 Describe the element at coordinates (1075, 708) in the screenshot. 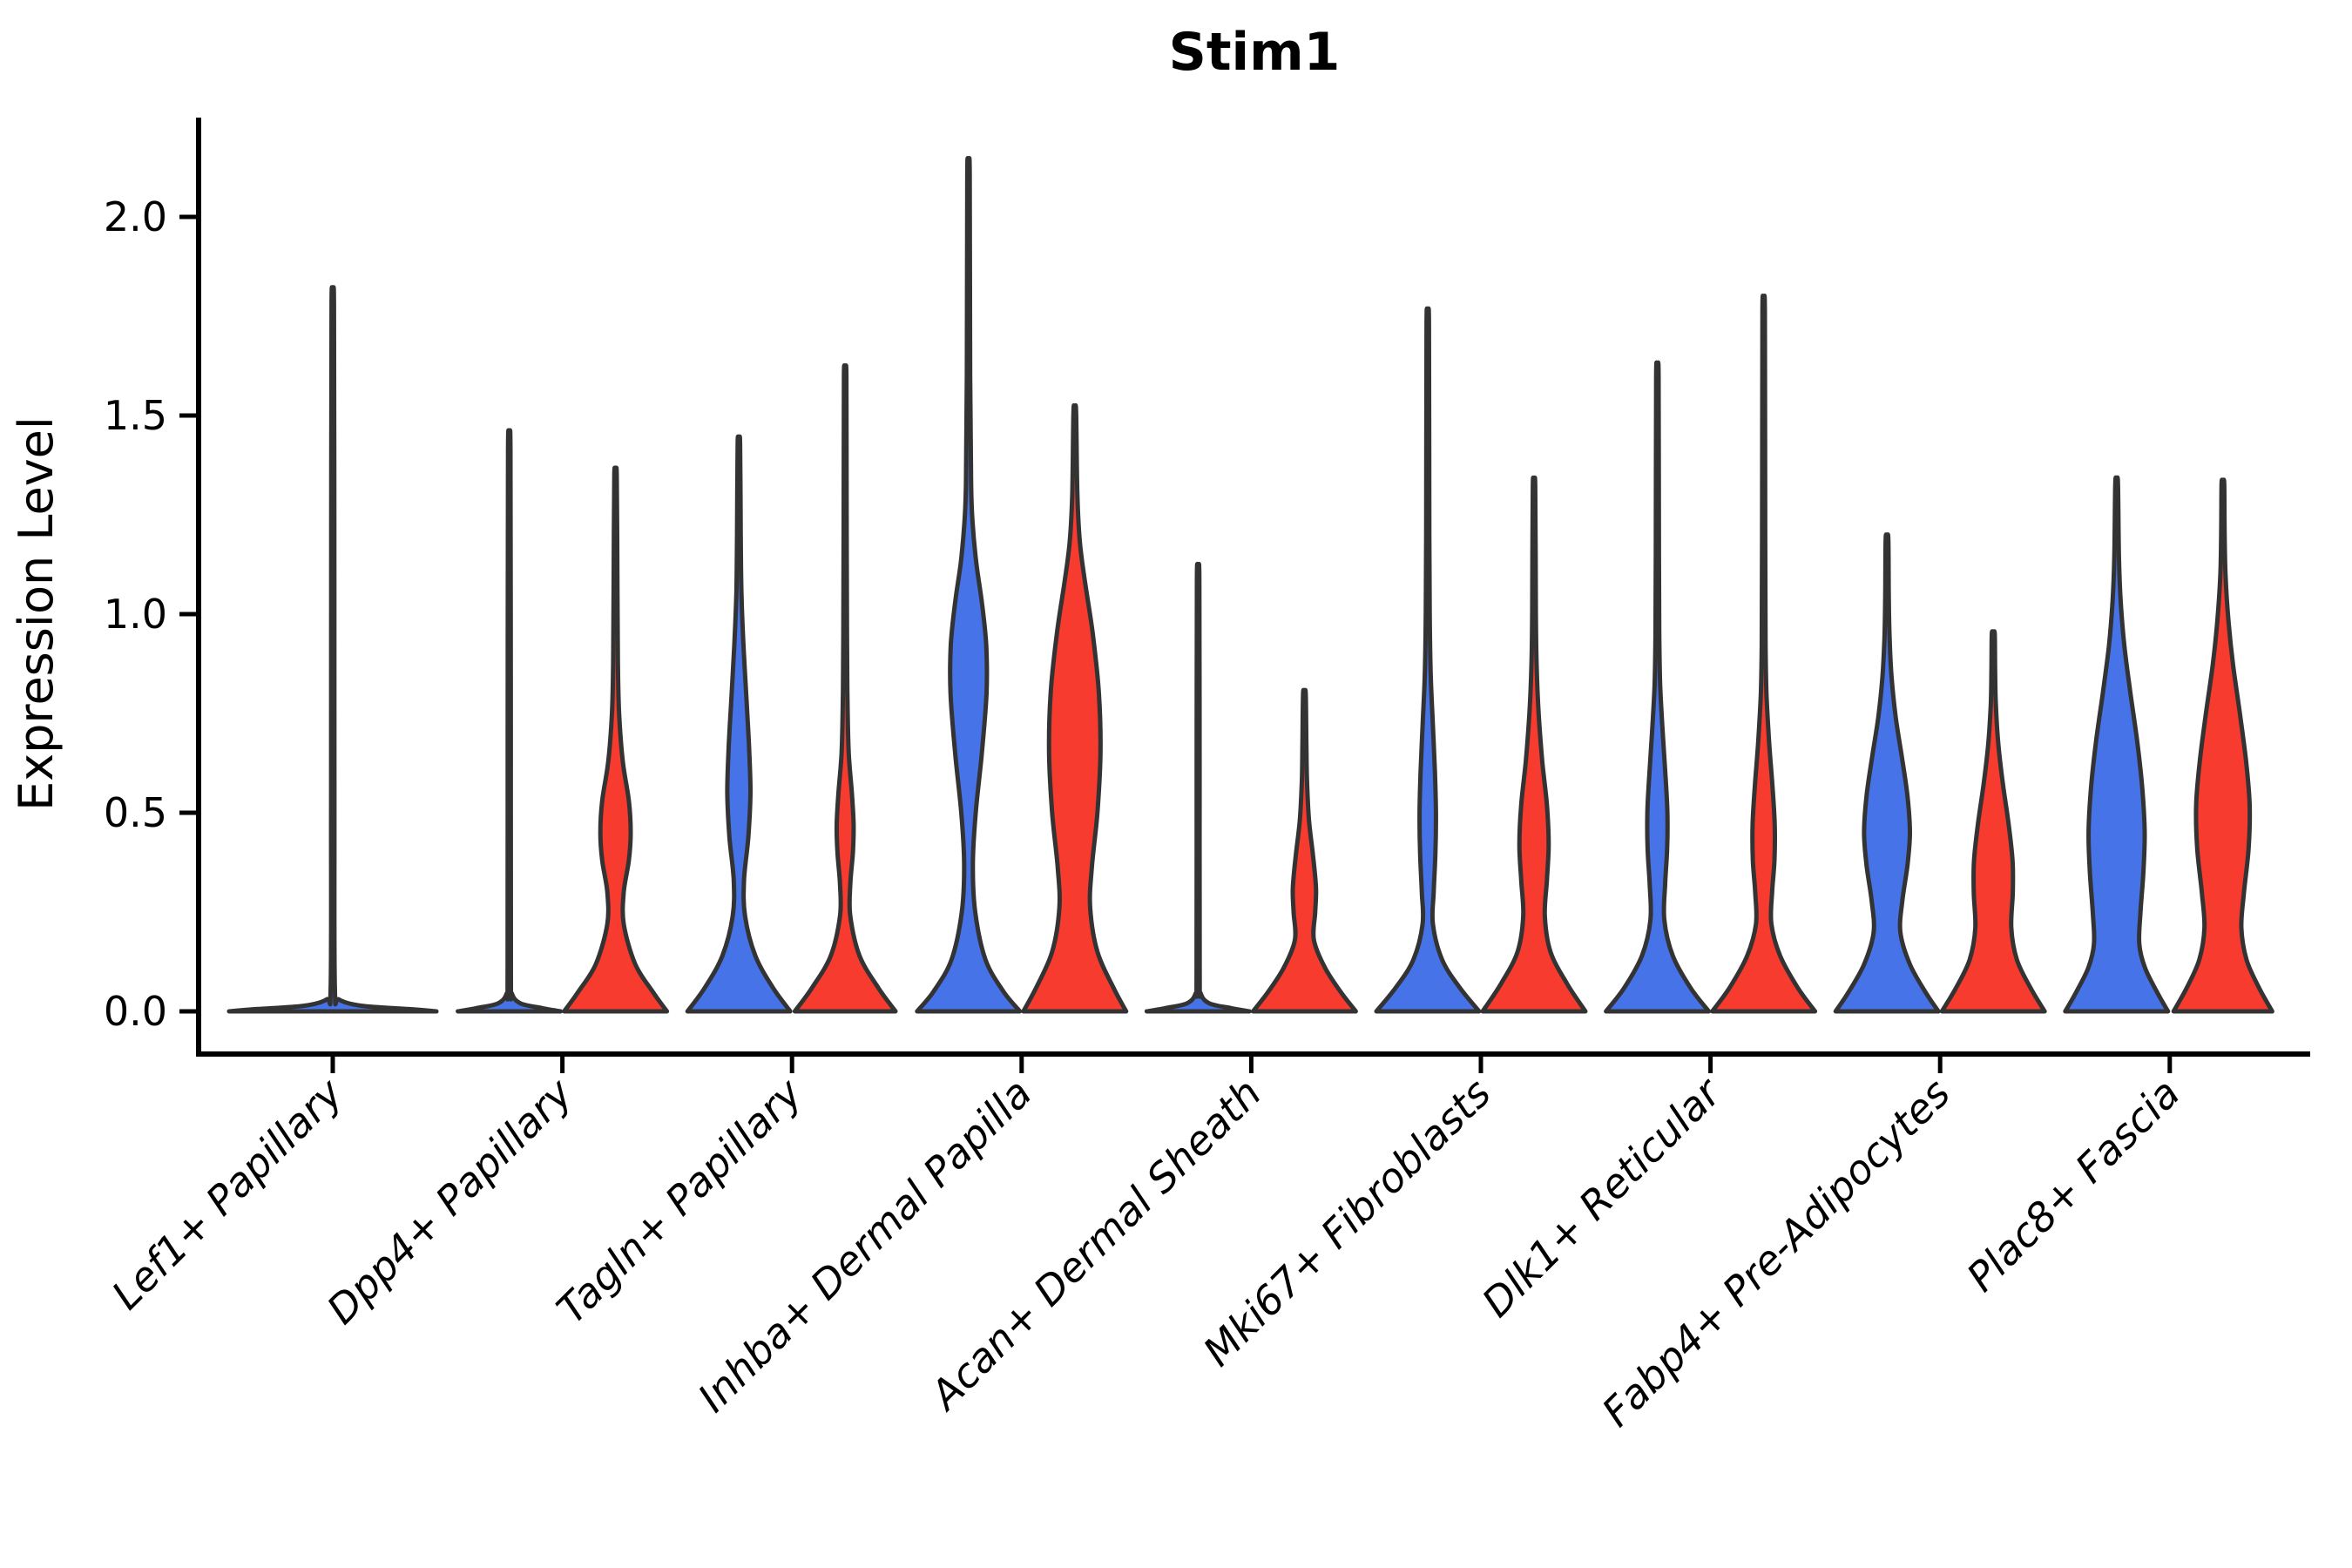

I see `violin-inhba-dermal-papilla-red` at that location.